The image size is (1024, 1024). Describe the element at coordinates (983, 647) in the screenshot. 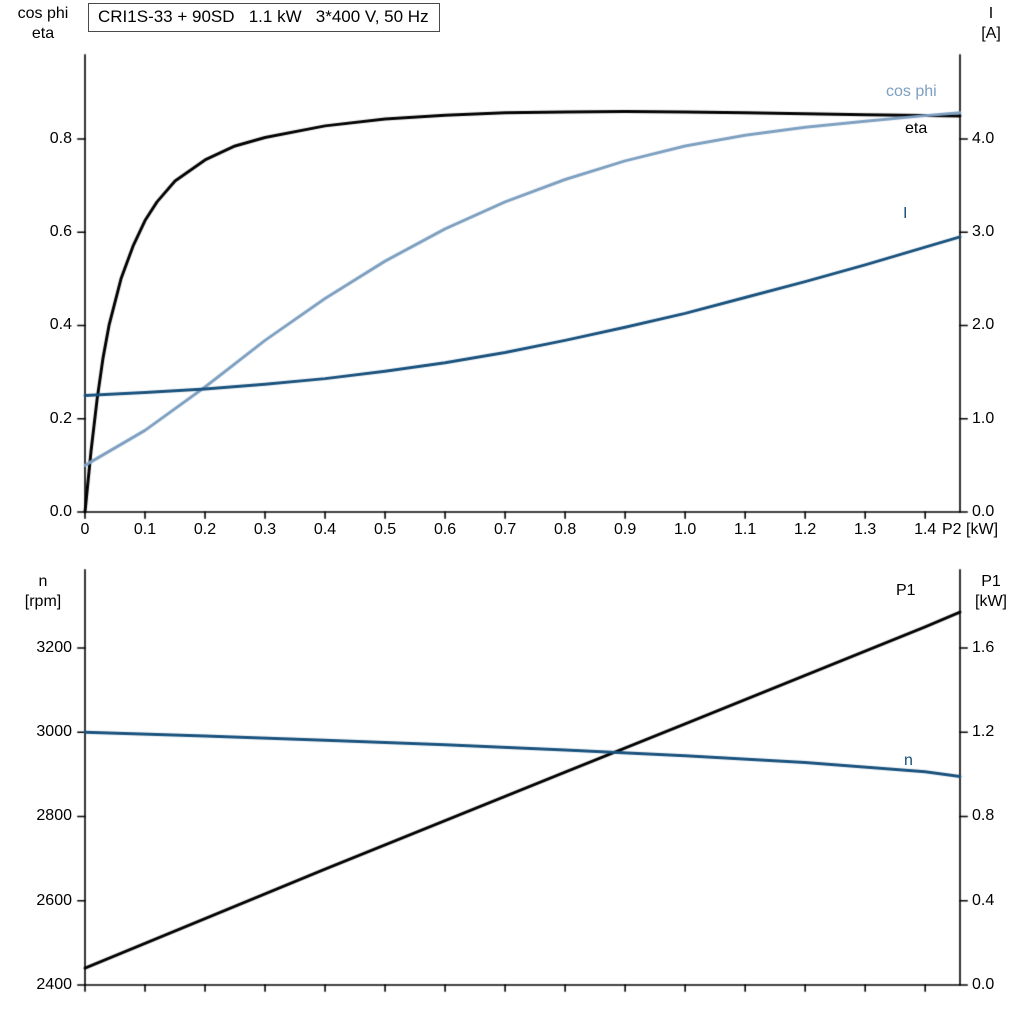

I see `right-axis-tick-label: 1.6` at that location.